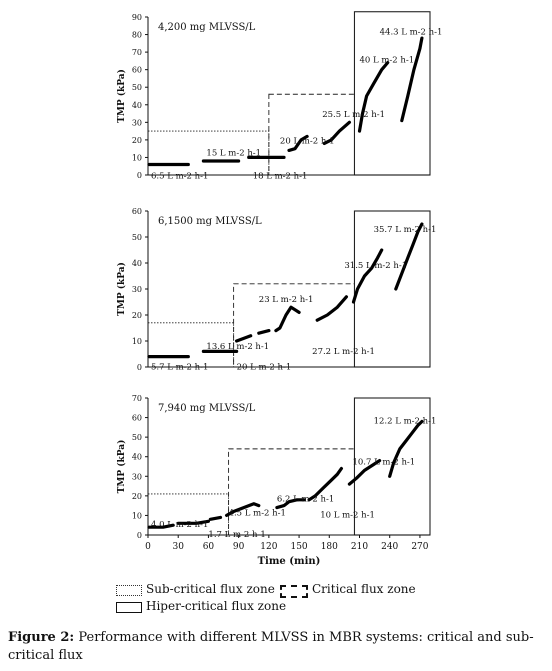 This screenshot has height=671, width=552. Describe the element at coordinates (343, 352) in the screenshot. I see `flux-annotation: 27.2 L m-2 h-1` at that location.